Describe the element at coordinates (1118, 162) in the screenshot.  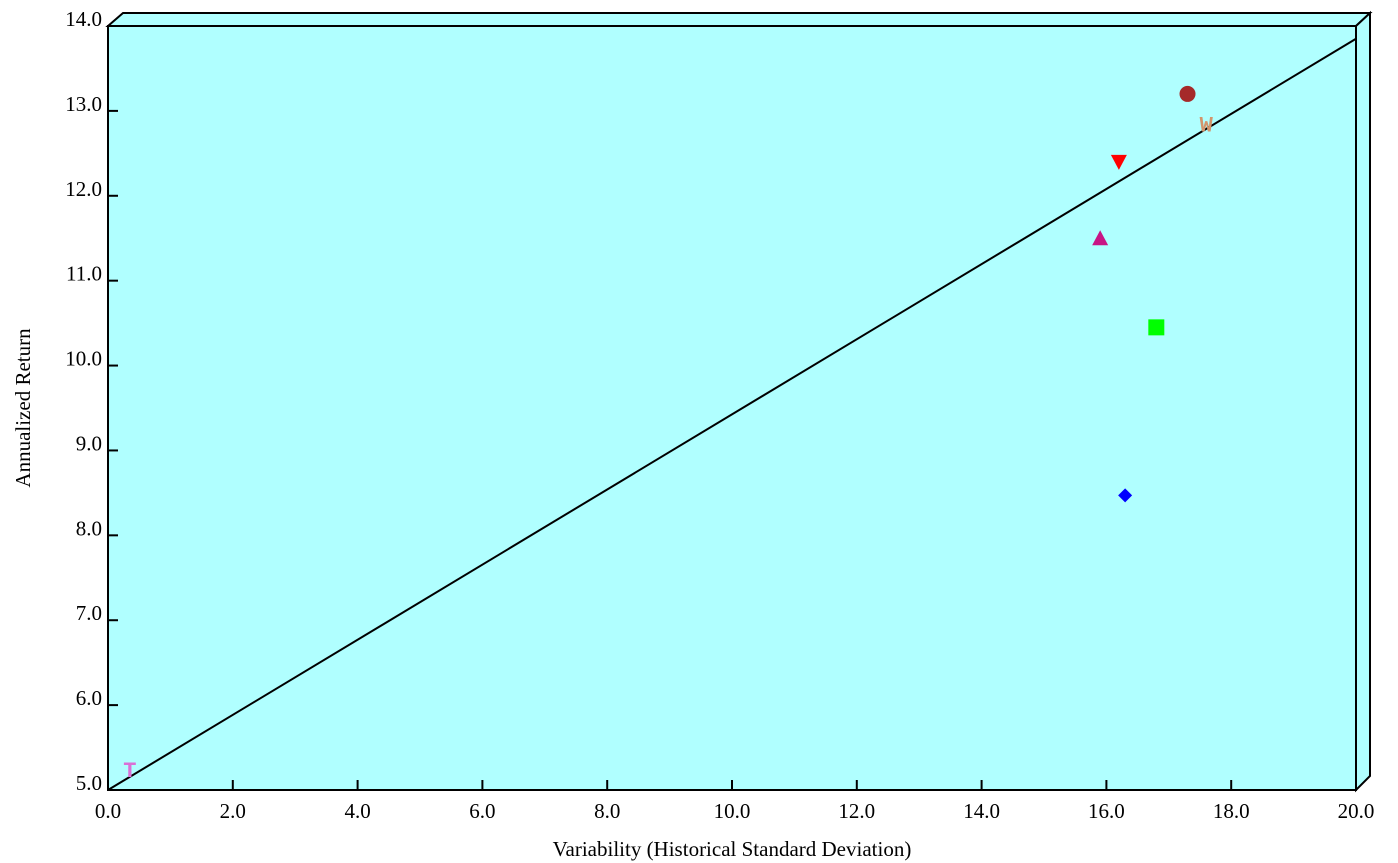
I see `point-triangle-down` at that location.